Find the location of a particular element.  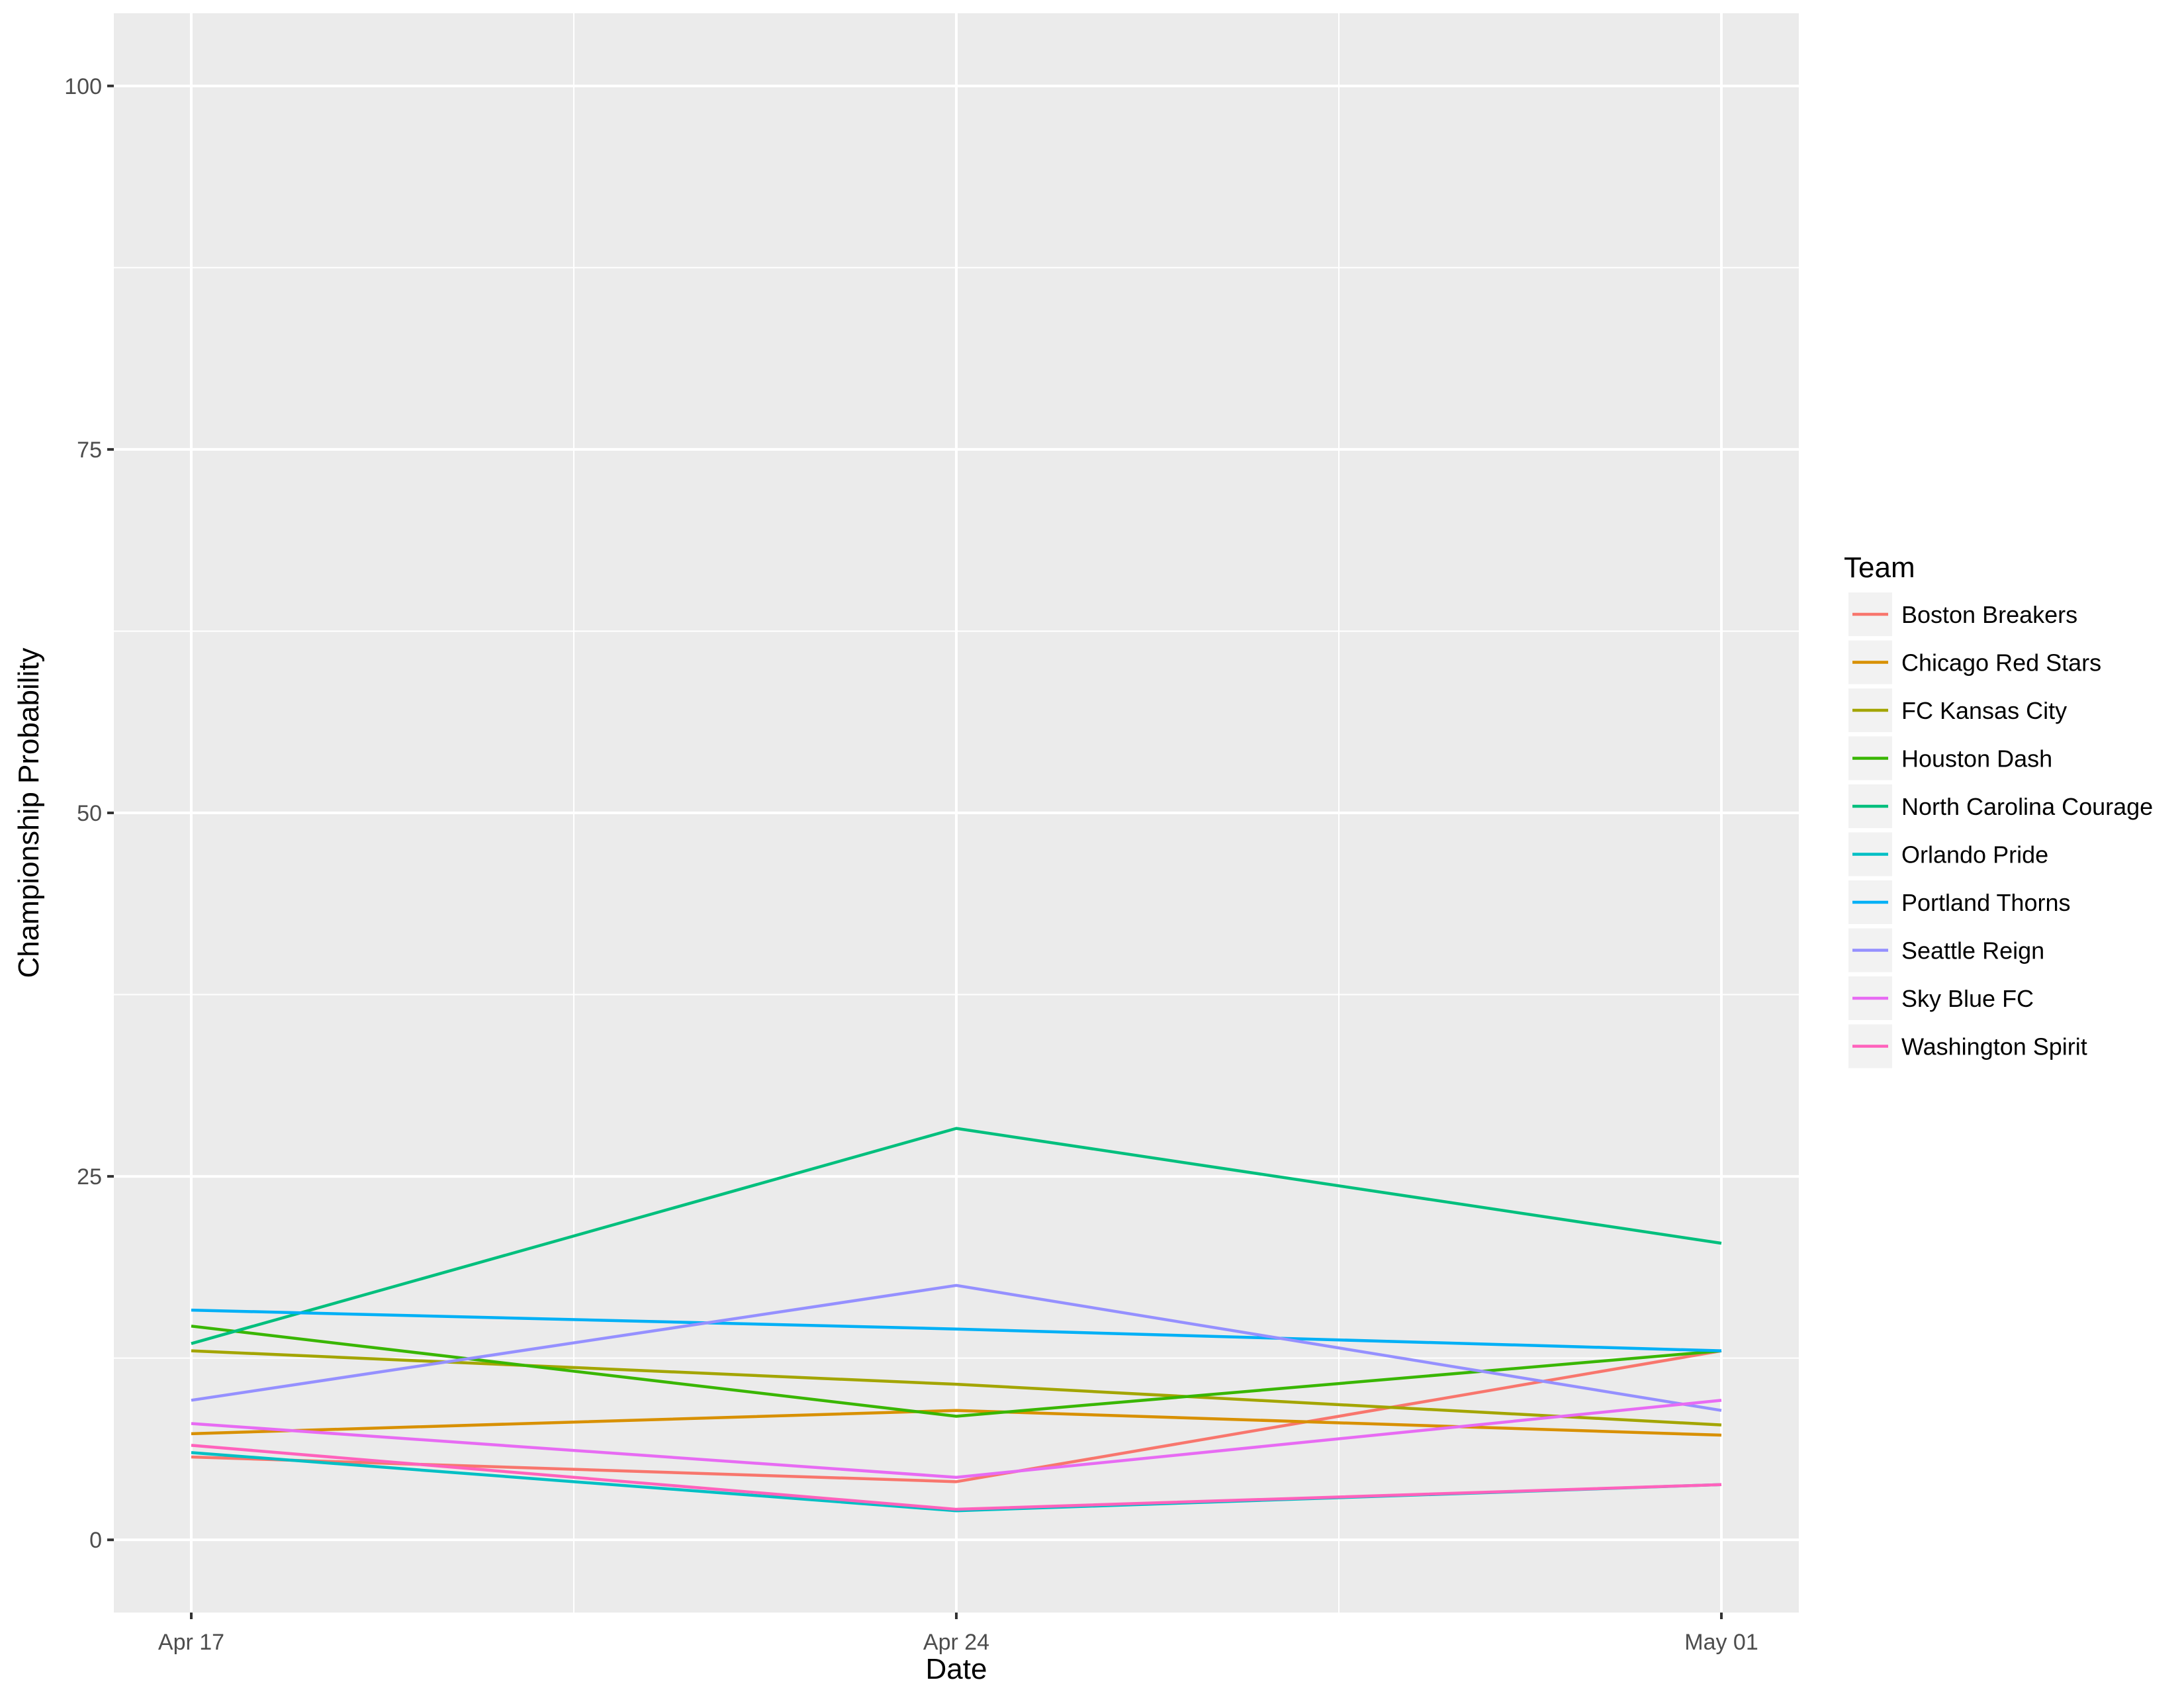

legend-label-seattle-reign: Seattle Reign is located at coordinates (1972, 950).